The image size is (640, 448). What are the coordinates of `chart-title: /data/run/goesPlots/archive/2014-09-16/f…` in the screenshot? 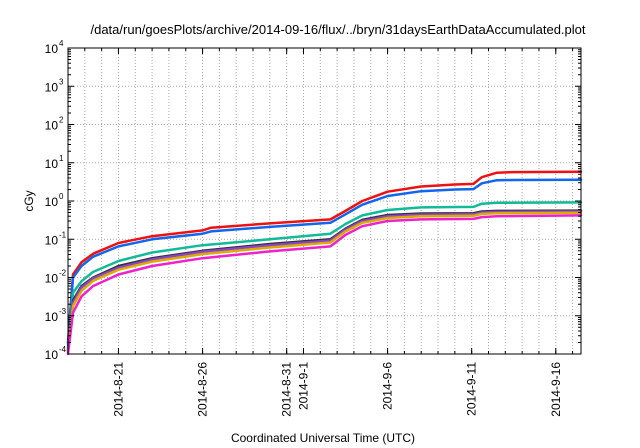 It's located at (337, 29).